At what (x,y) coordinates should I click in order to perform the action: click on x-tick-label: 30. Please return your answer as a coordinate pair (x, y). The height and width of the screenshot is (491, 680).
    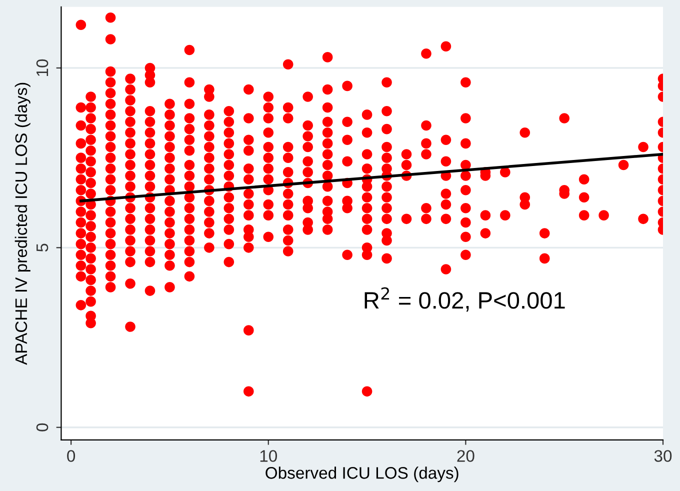
    Looking at the image, I should click on (663, 456).